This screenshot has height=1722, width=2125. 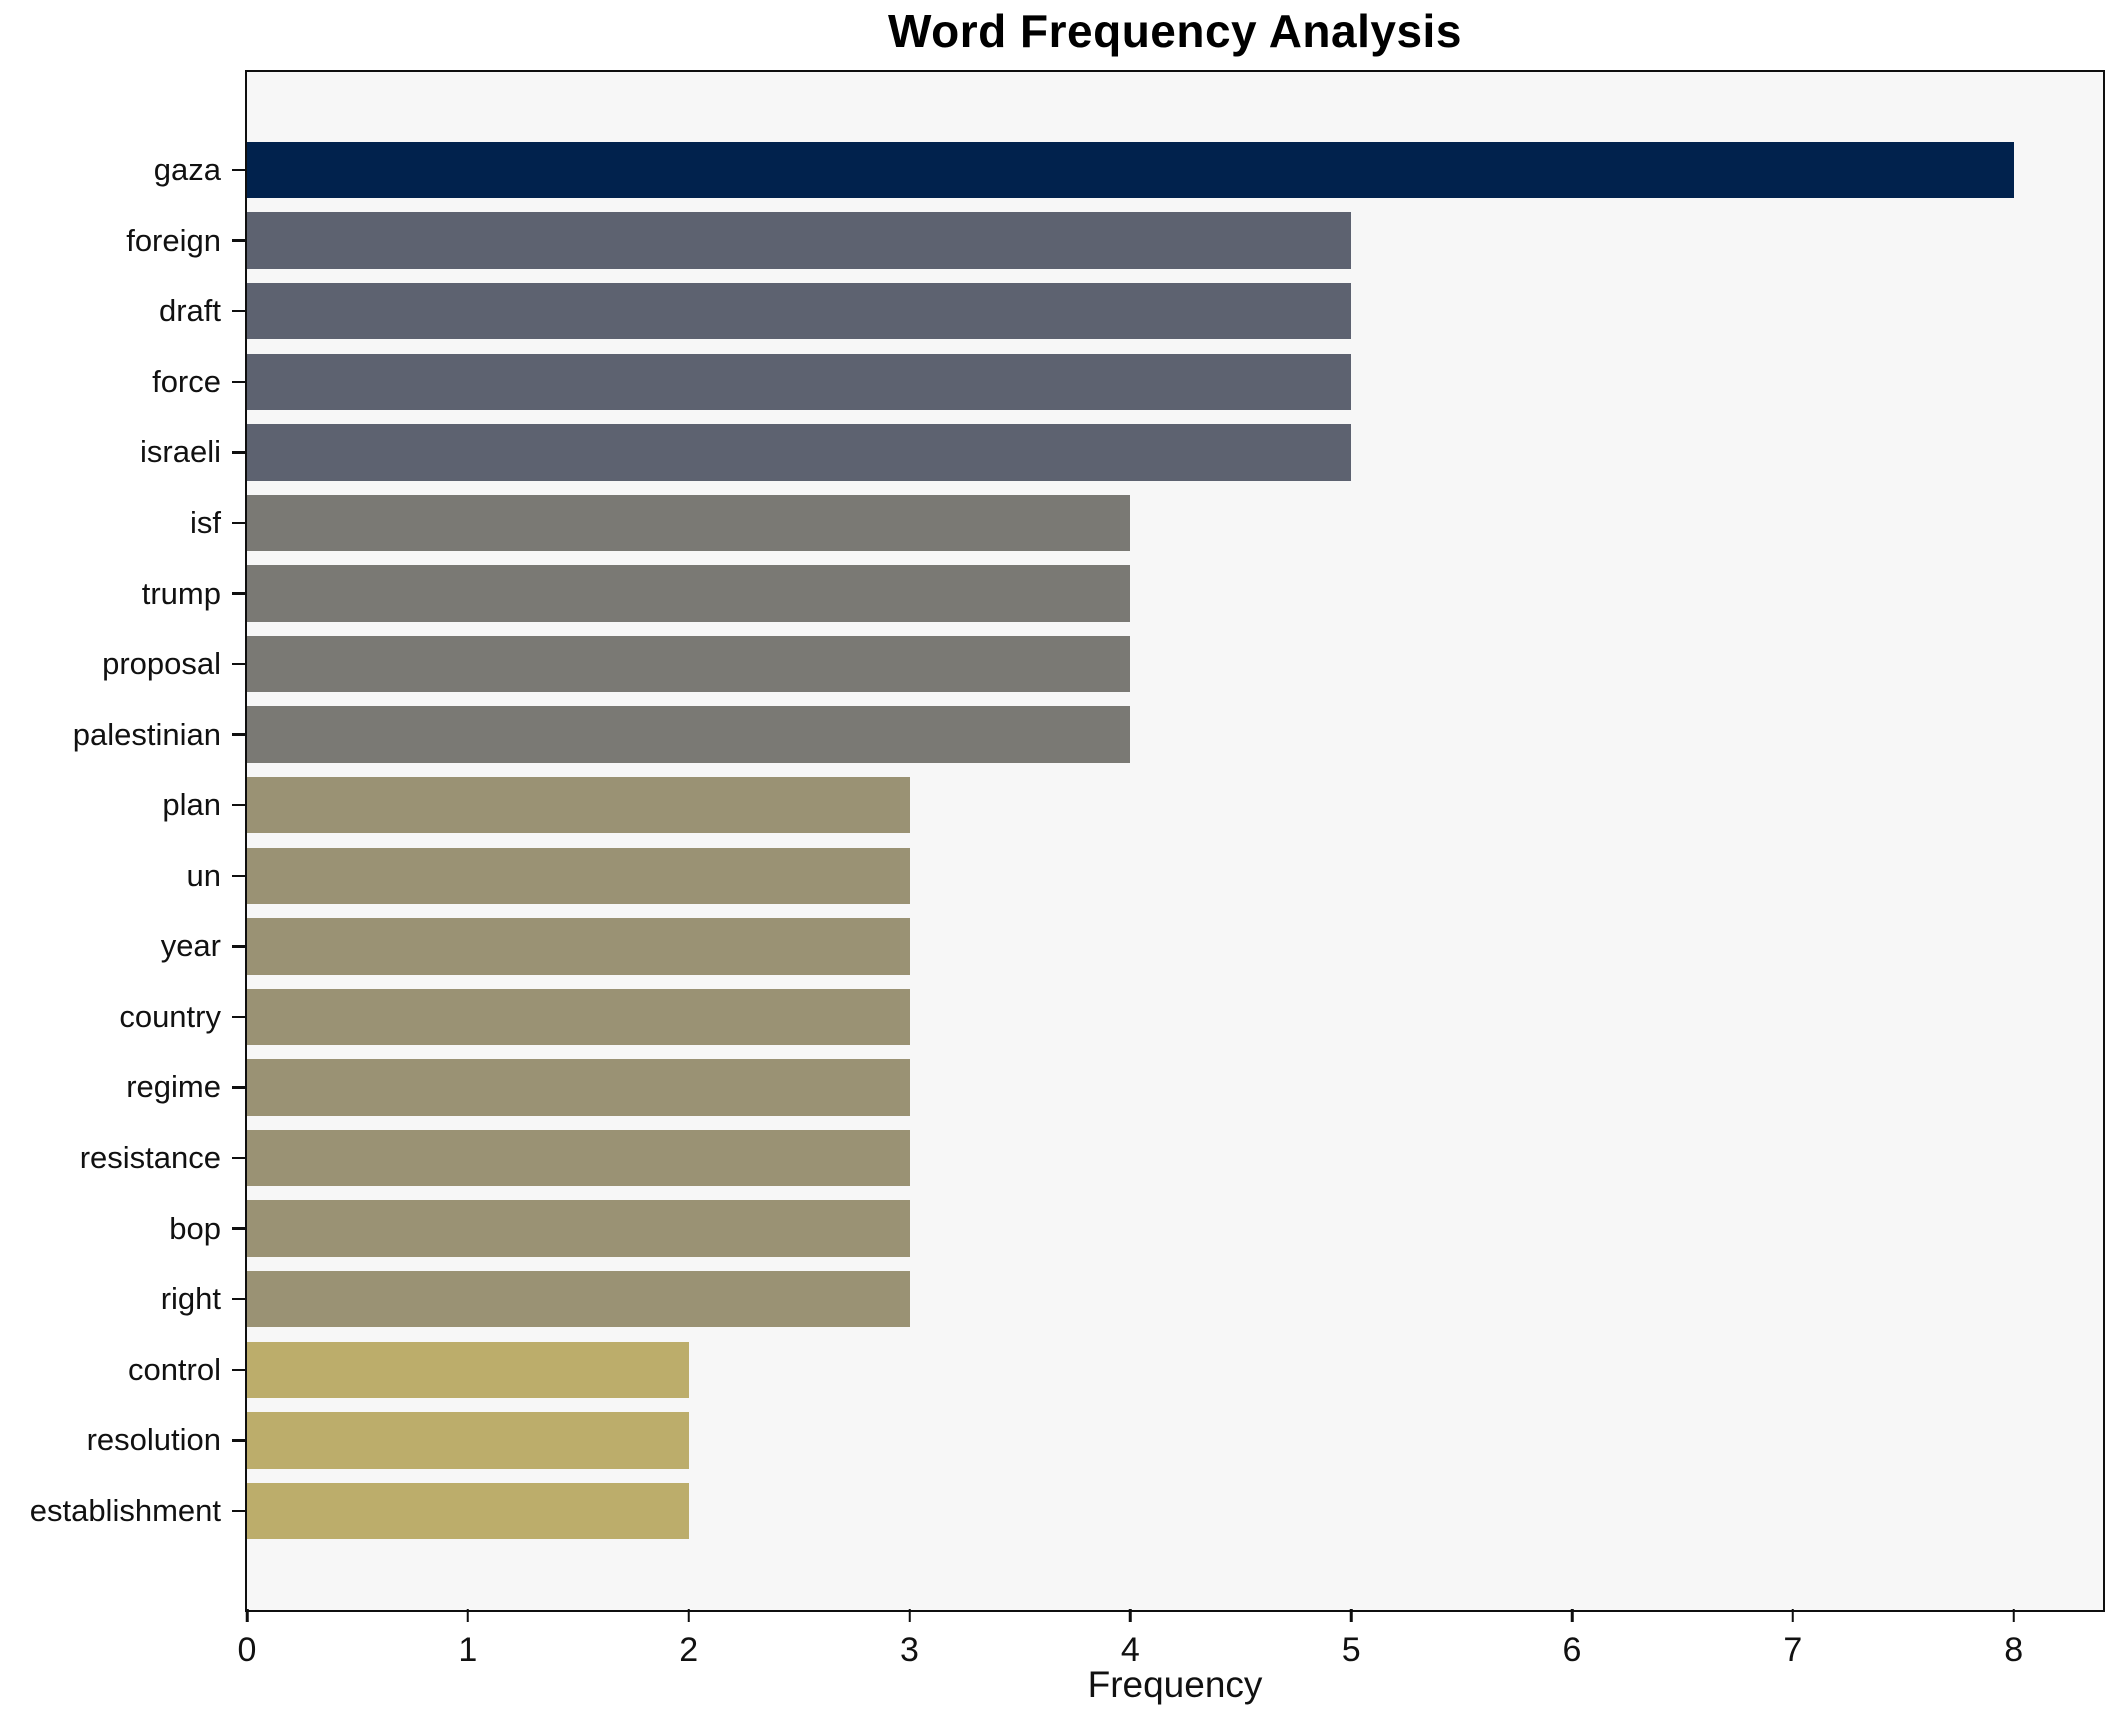 I want to click on bar-isf, so click(x=689, y=523).